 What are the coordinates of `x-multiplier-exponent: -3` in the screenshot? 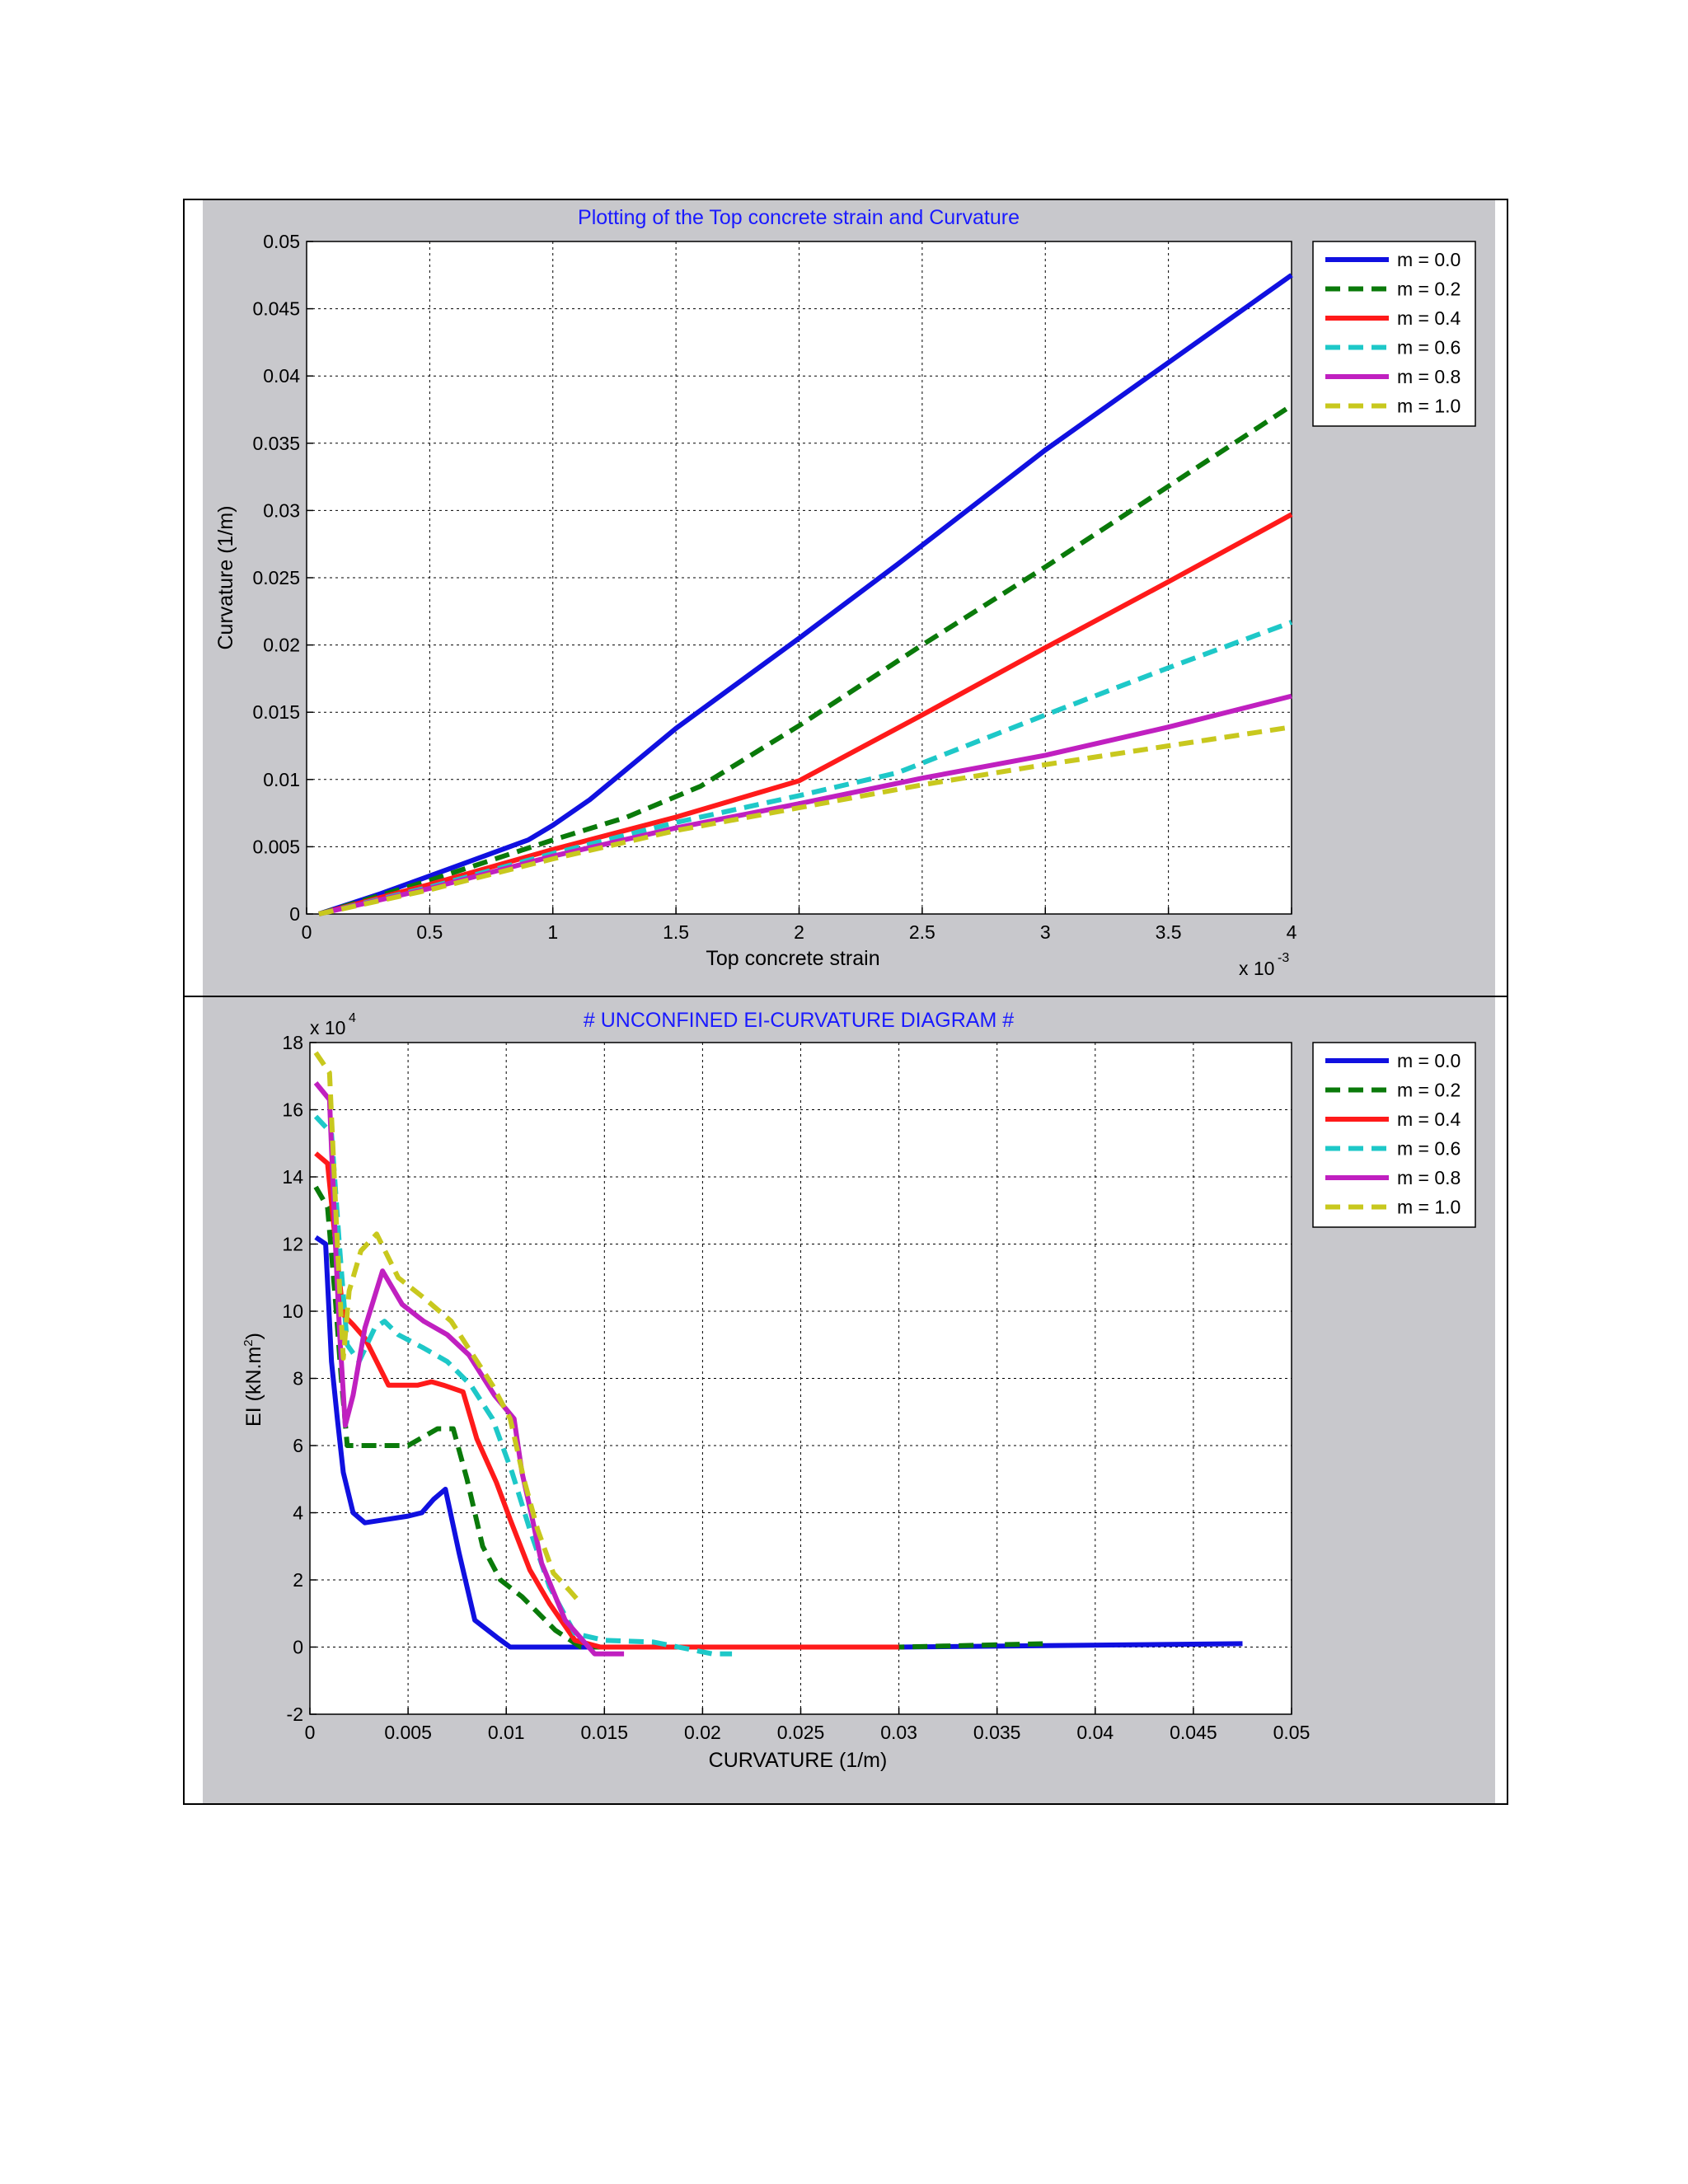 It's located at (1283, 958).